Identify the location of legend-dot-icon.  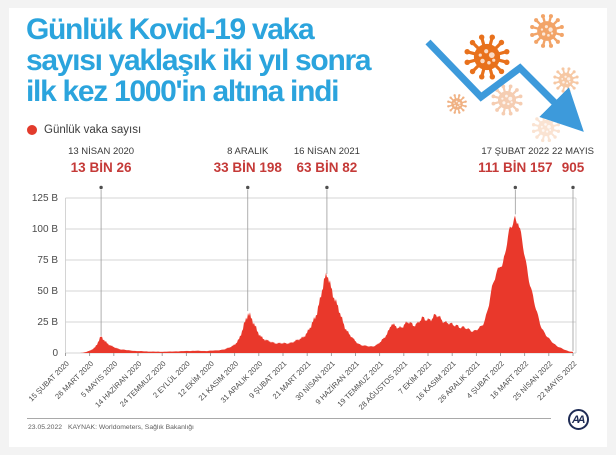
(32, 130).